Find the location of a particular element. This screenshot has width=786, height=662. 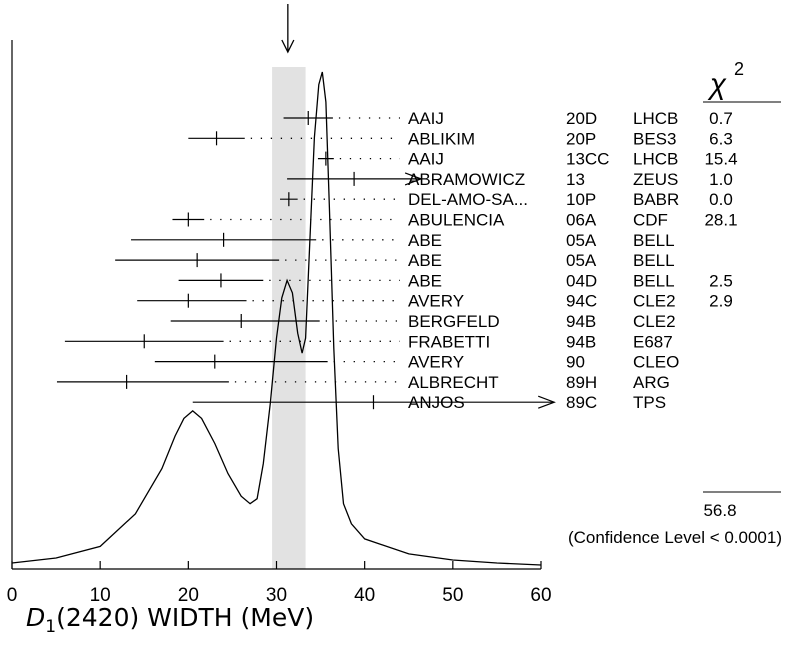

reference-label: 94C is located at coordinates (581, 301).